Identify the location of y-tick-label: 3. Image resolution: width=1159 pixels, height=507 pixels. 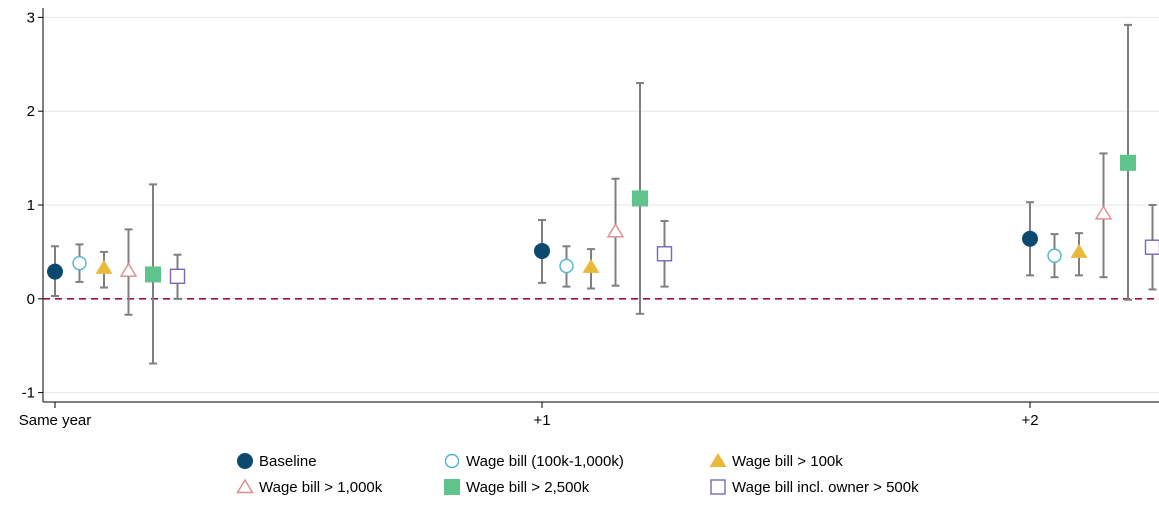
(31, 17).